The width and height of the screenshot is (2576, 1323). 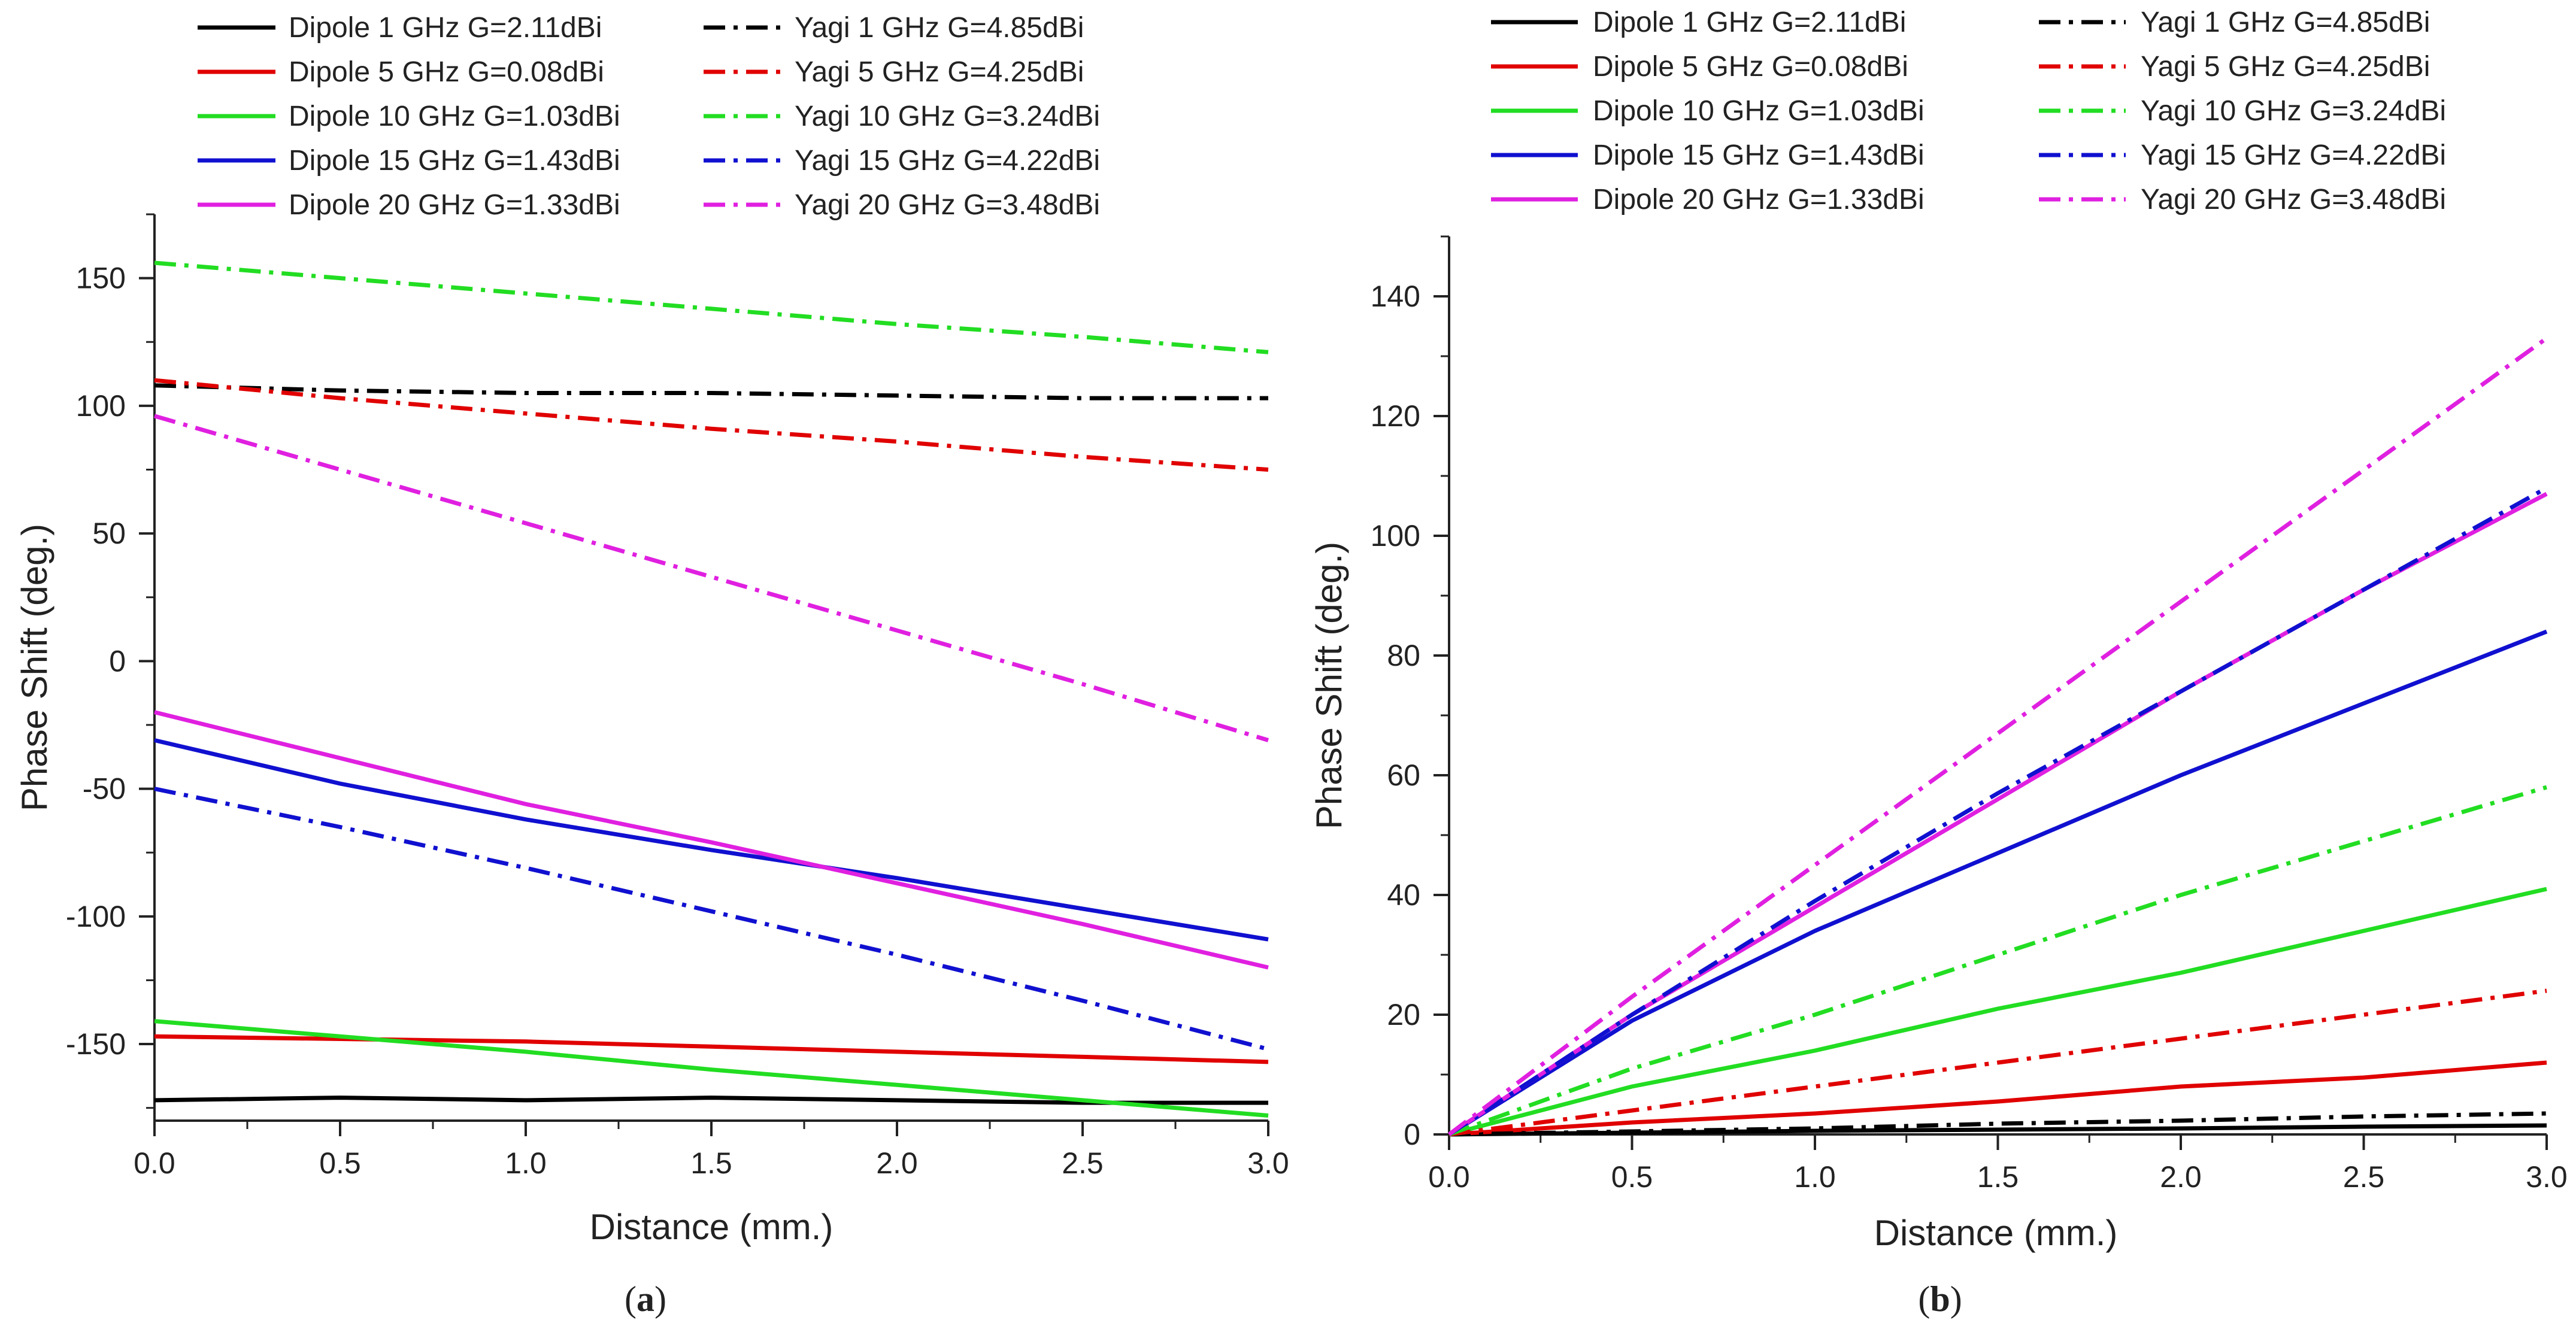 What do you see at coordinates (2181, 1177) in the screenshot?
I see `panel-b-x-tick-label: 2.0` at bounding box center [2181, 1177].